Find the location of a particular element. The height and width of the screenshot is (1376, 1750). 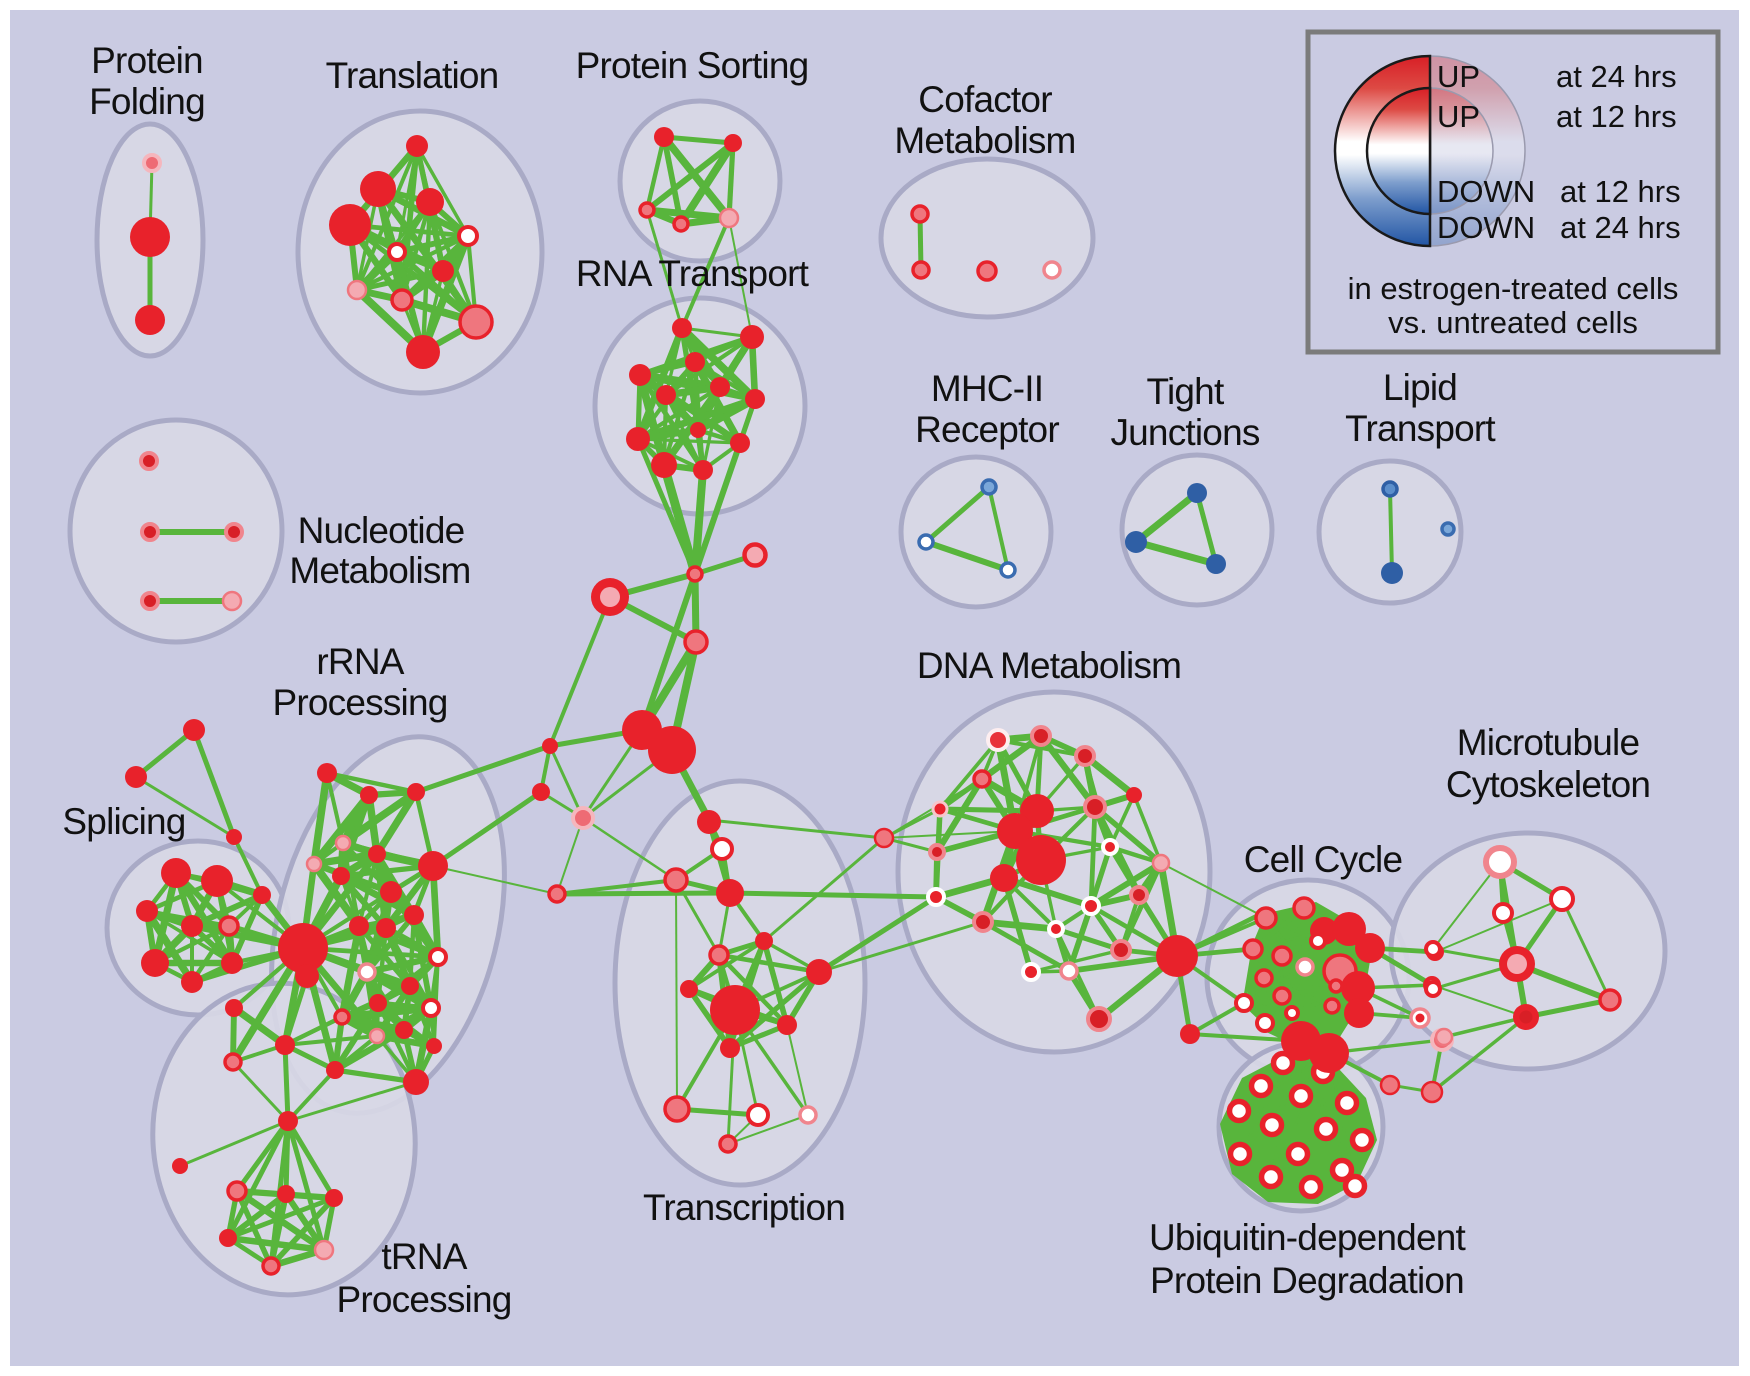

svg-text: Tight is located at coordinates (1186, 391).